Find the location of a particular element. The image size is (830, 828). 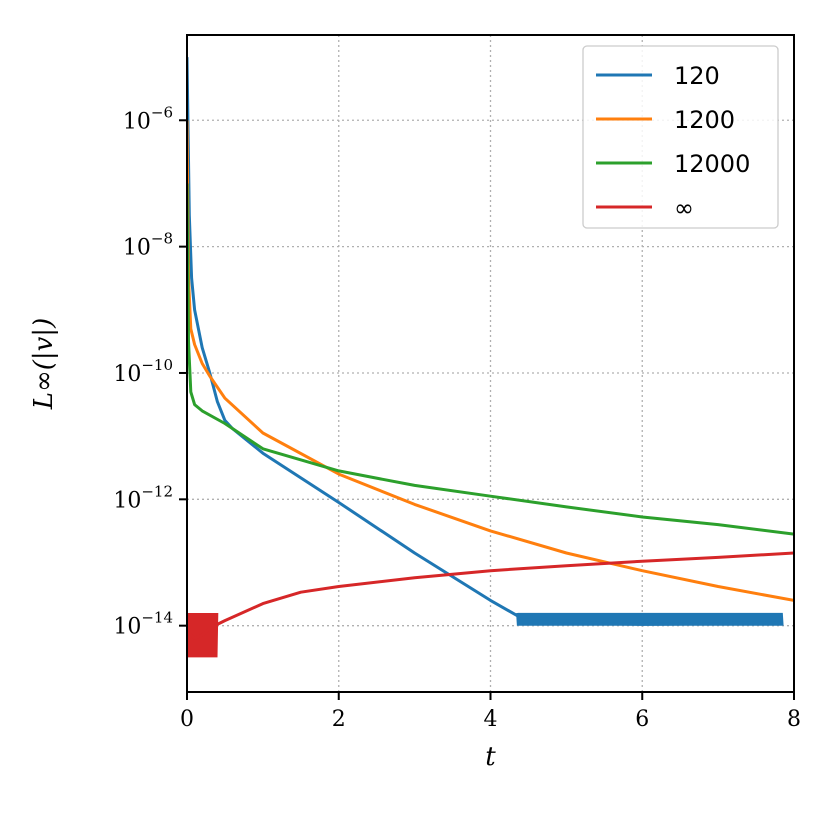

y-tick-label: 10⁻¹⁰ is located at coordinates (143, 371).